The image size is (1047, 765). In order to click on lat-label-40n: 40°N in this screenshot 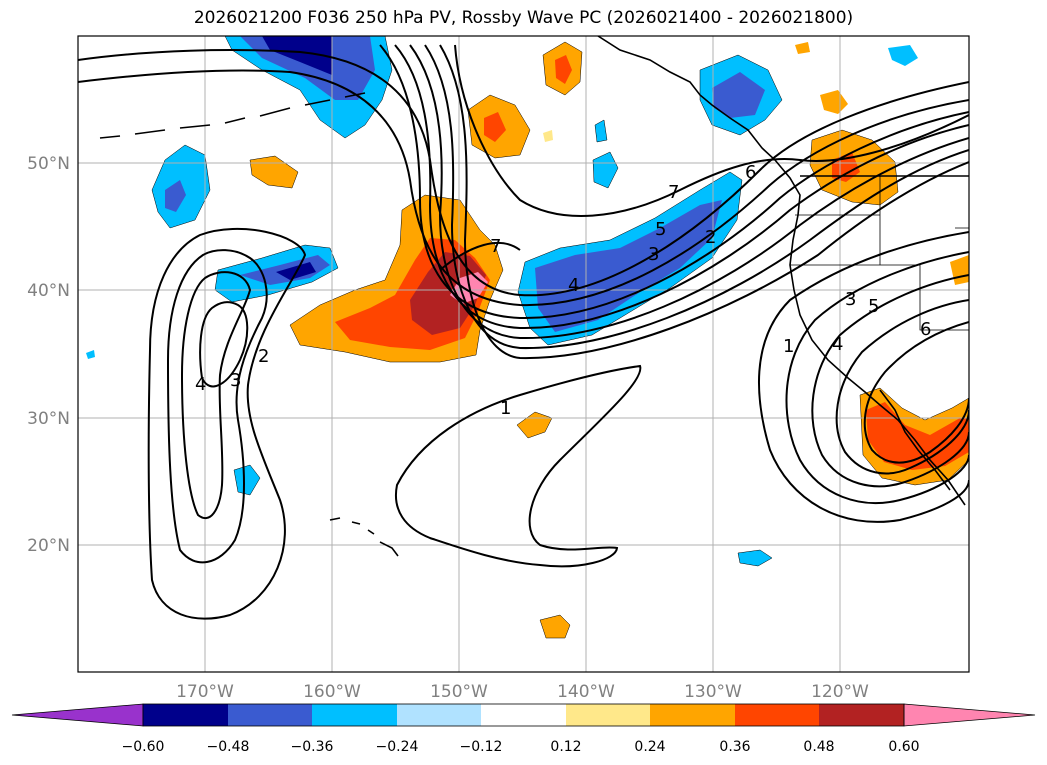, I will do `click(48, 291)`.